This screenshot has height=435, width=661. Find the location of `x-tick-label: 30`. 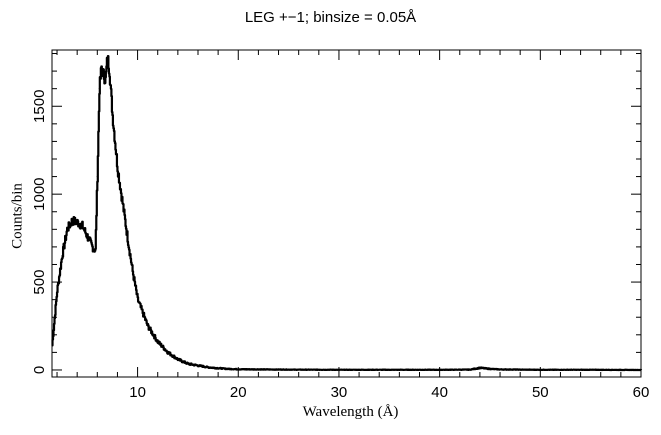

x-tick-label: 30 is located at coordinates (339, 392).